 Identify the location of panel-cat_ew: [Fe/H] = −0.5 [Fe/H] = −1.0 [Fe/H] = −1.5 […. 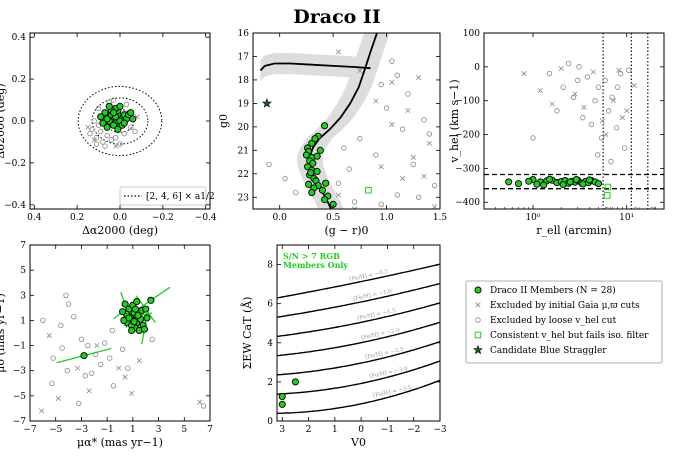
(343, 346).